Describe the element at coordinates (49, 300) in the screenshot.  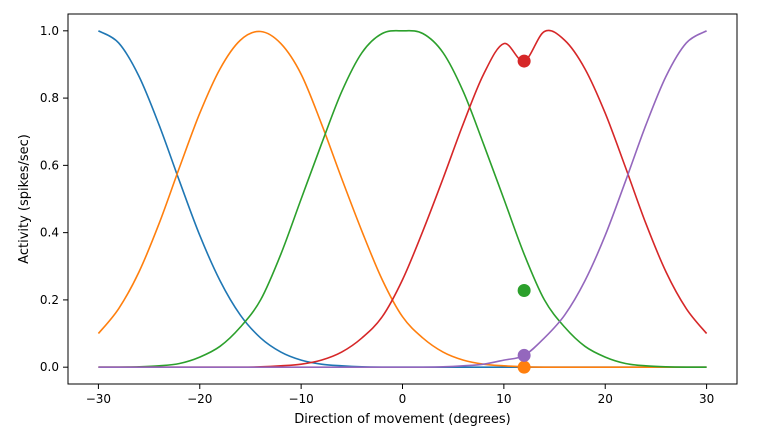
I see `y-tick-label: 0.2` at that location.